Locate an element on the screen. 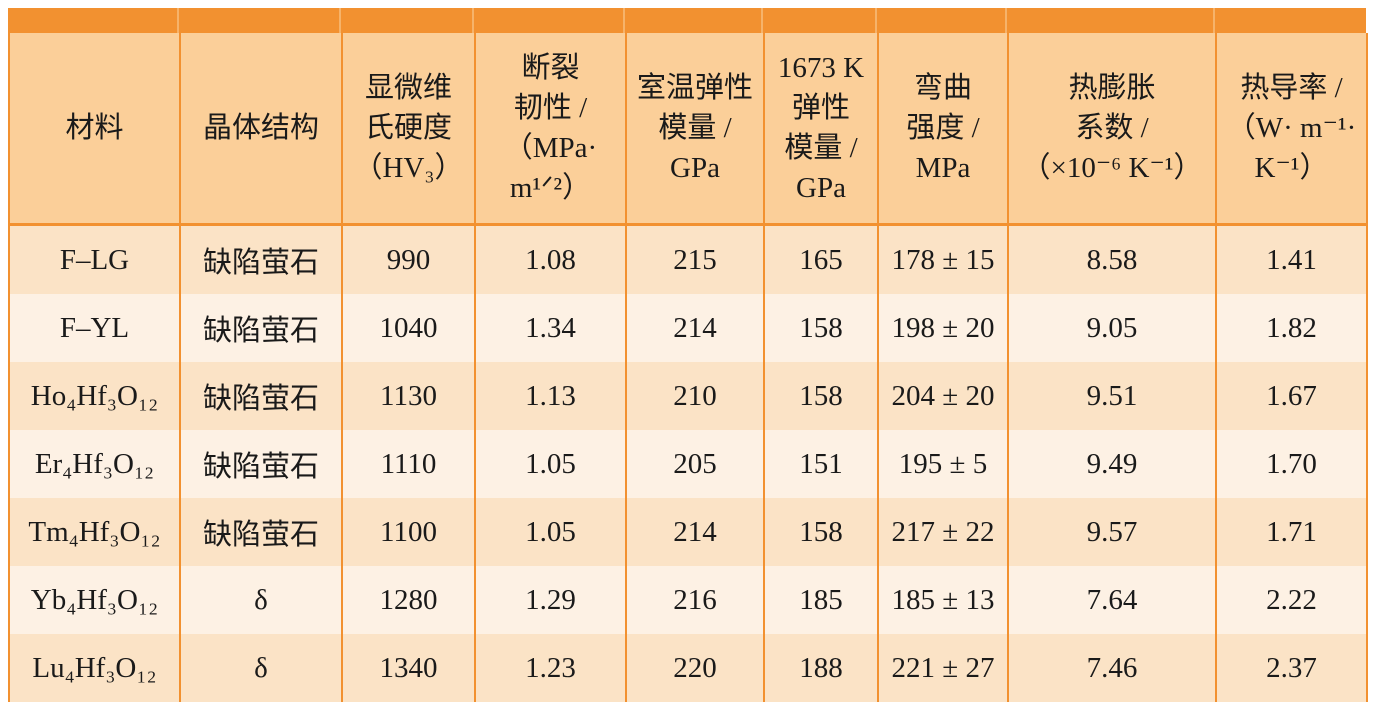 The image size is (1391, 720). cell-conductivity: 1.67 is located at coordinates (1291, 396).